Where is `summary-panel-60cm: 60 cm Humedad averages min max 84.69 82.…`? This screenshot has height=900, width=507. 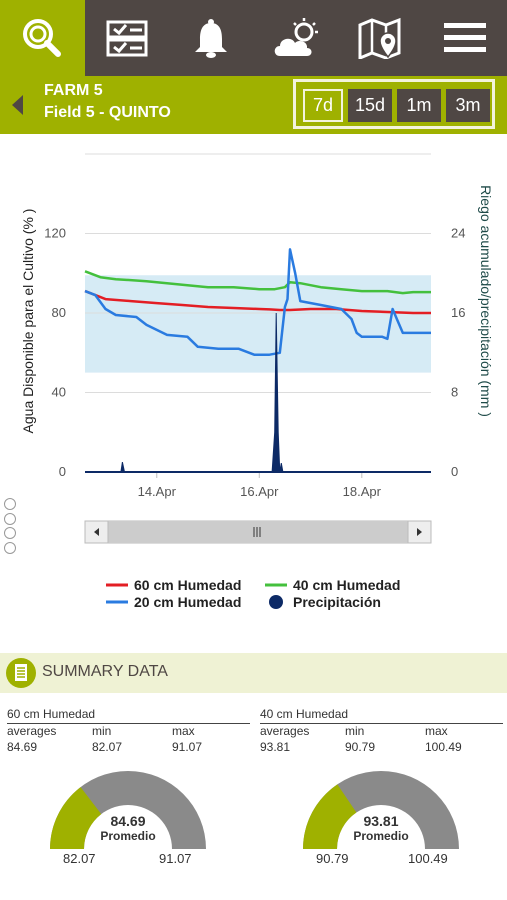
summary-panel-60cm: 60 cm Humedad averages min max 84.69 82.… is located at coordinates (127, 798).